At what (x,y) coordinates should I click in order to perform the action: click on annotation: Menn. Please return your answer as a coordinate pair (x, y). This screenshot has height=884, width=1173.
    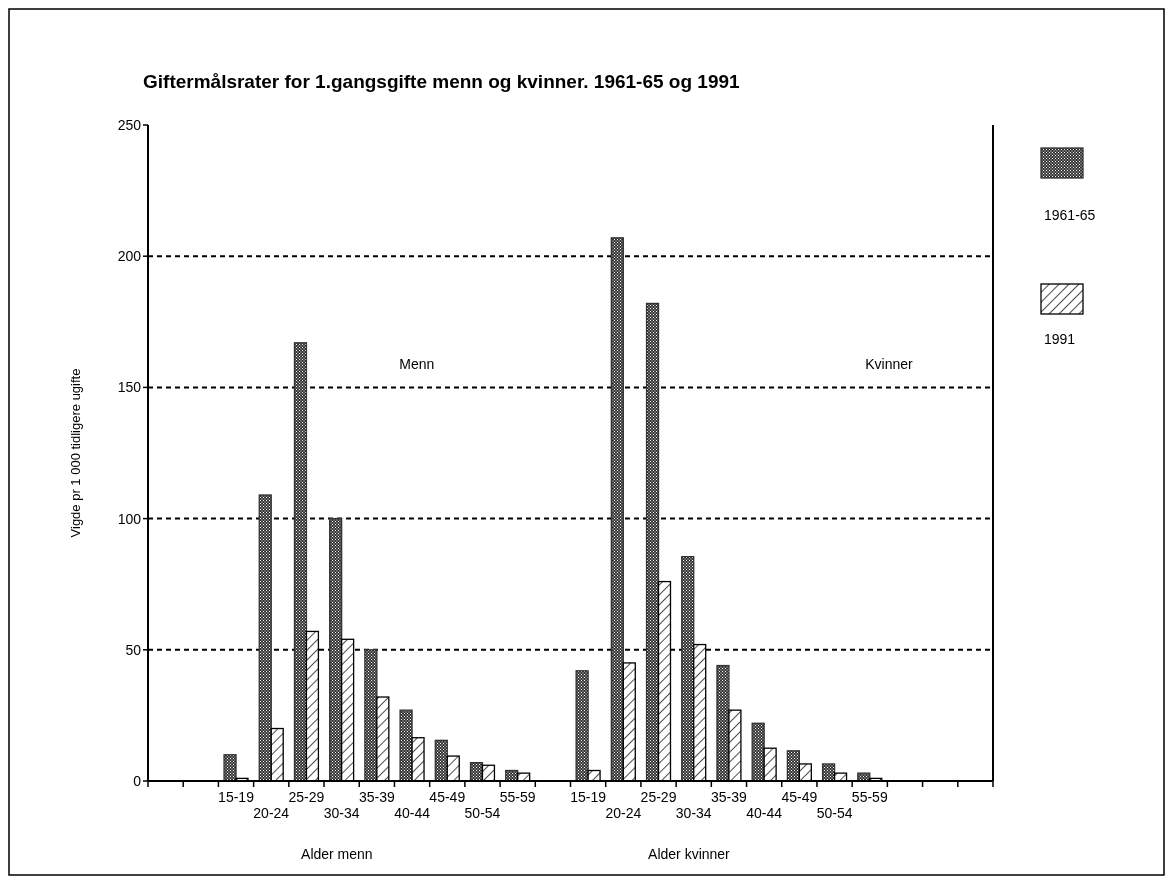
    Looking at the image, I should click on (417, 364).